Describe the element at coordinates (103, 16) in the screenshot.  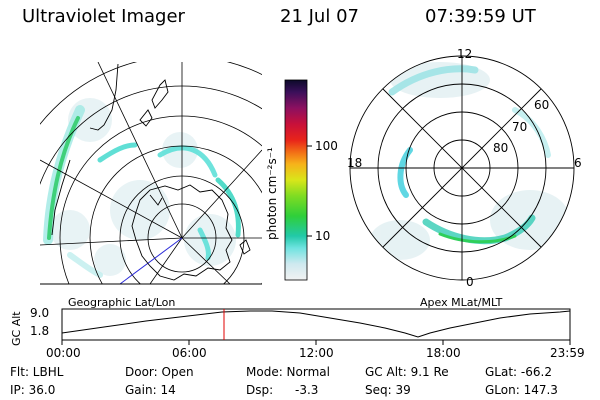
I see `app-title: Ultraviolet Imager` at that location.